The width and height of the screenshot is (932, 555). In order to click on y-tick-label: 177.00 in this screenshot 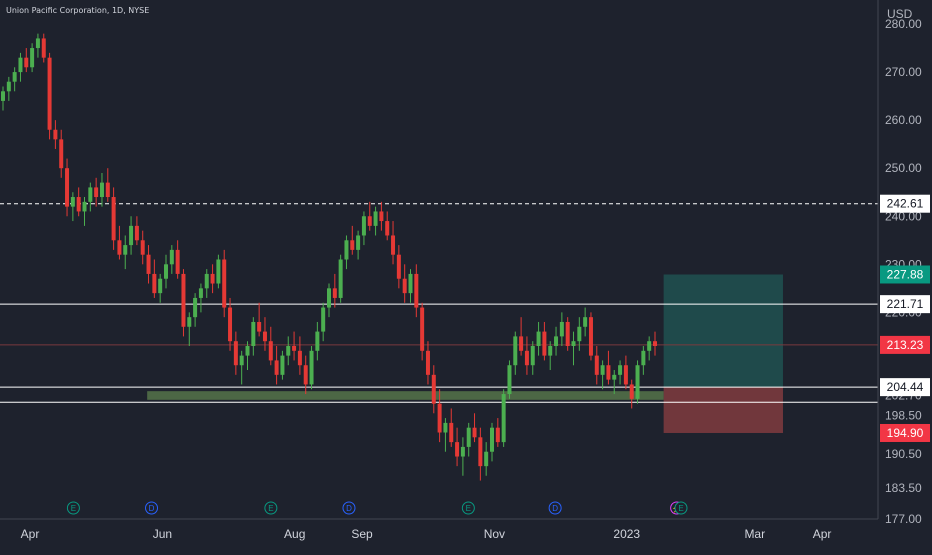, I will do `click(903, 519)`.